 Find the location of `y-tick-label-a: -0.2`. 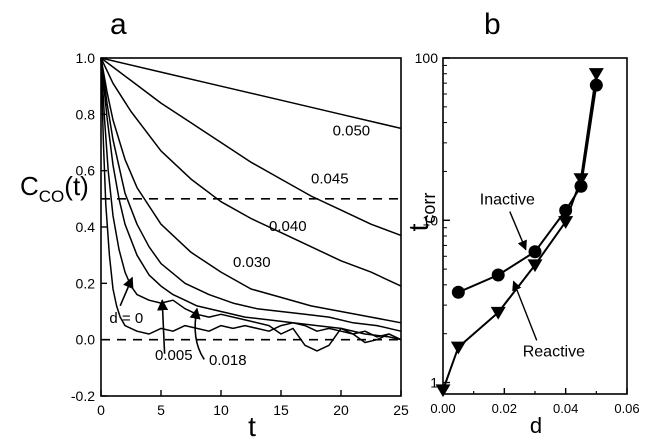

y-tick-label-a: -0.2 is located at coordinates (83, 396).